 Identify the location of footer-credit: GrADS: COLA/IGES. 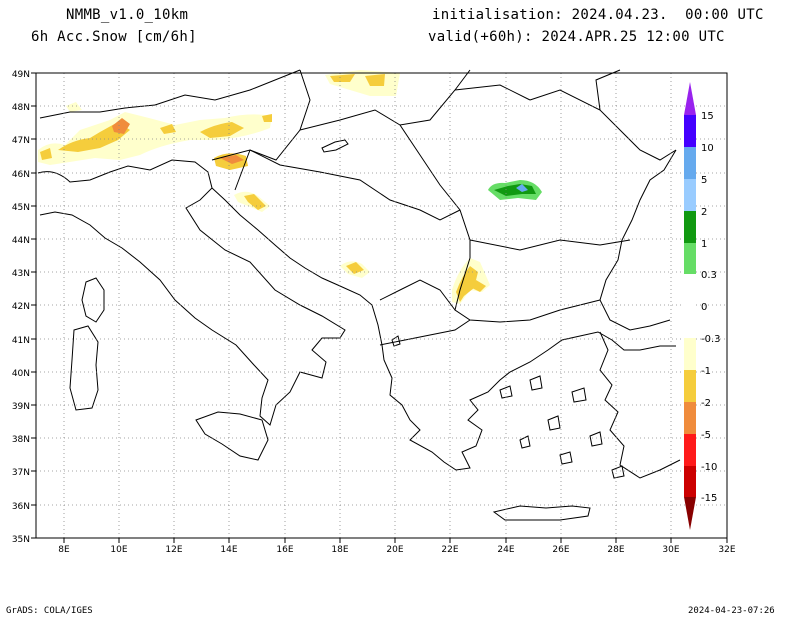
(49, 611).